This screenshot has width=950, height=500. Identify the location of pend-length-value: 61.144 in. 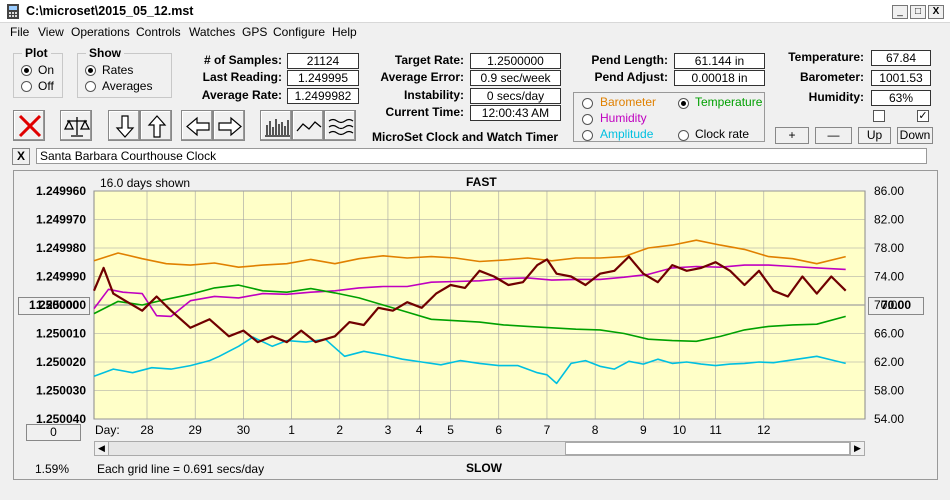
(719, 61).